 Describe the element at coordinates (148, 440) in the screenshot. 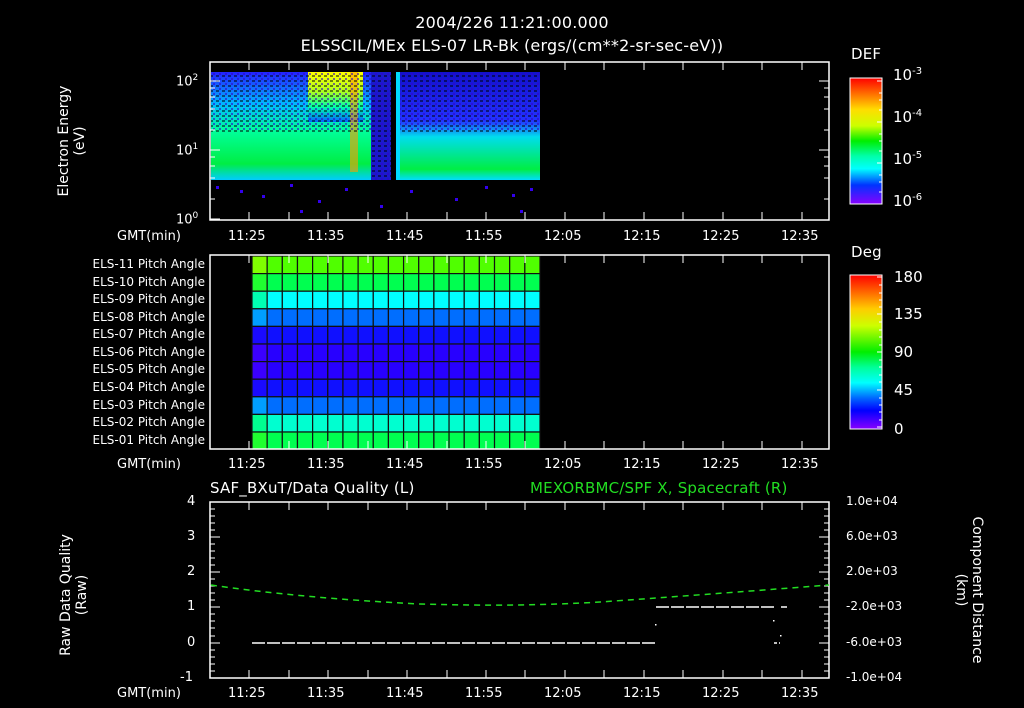

I see `pitch-row-label: ELS-01 Pitch Angle` at that location.